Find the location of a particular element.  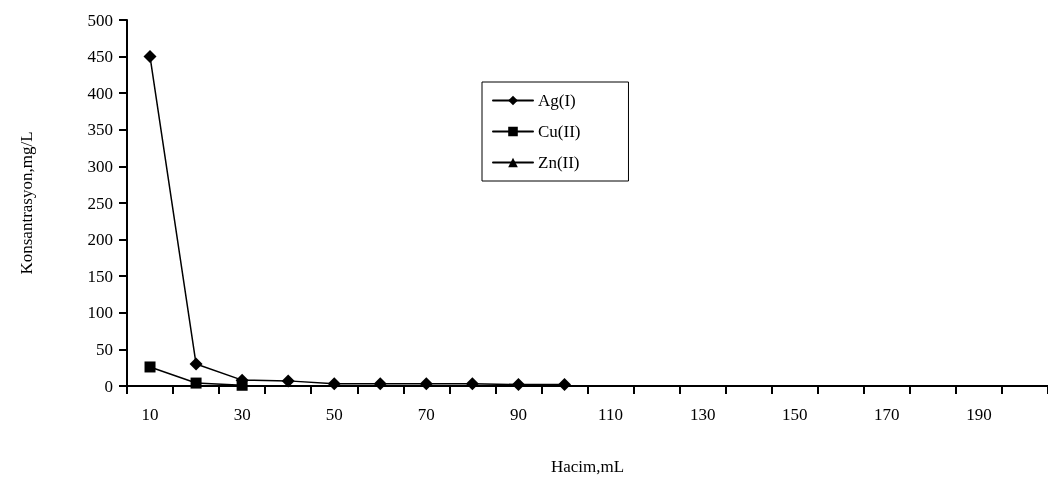

y-tick-label: 50 is located at coordinates (104, 349).